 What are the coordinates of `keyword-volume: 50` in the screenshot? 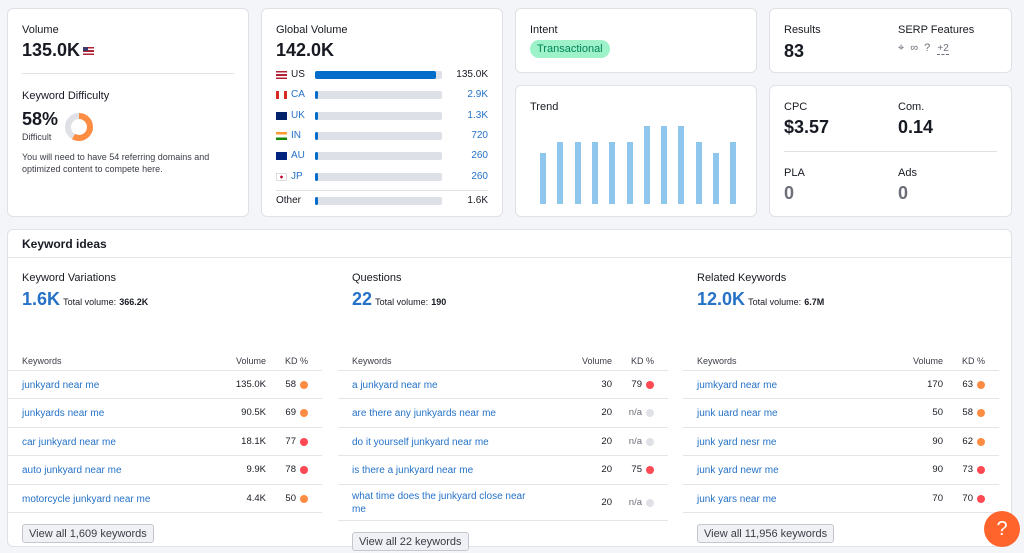 It's located at (937, 413).